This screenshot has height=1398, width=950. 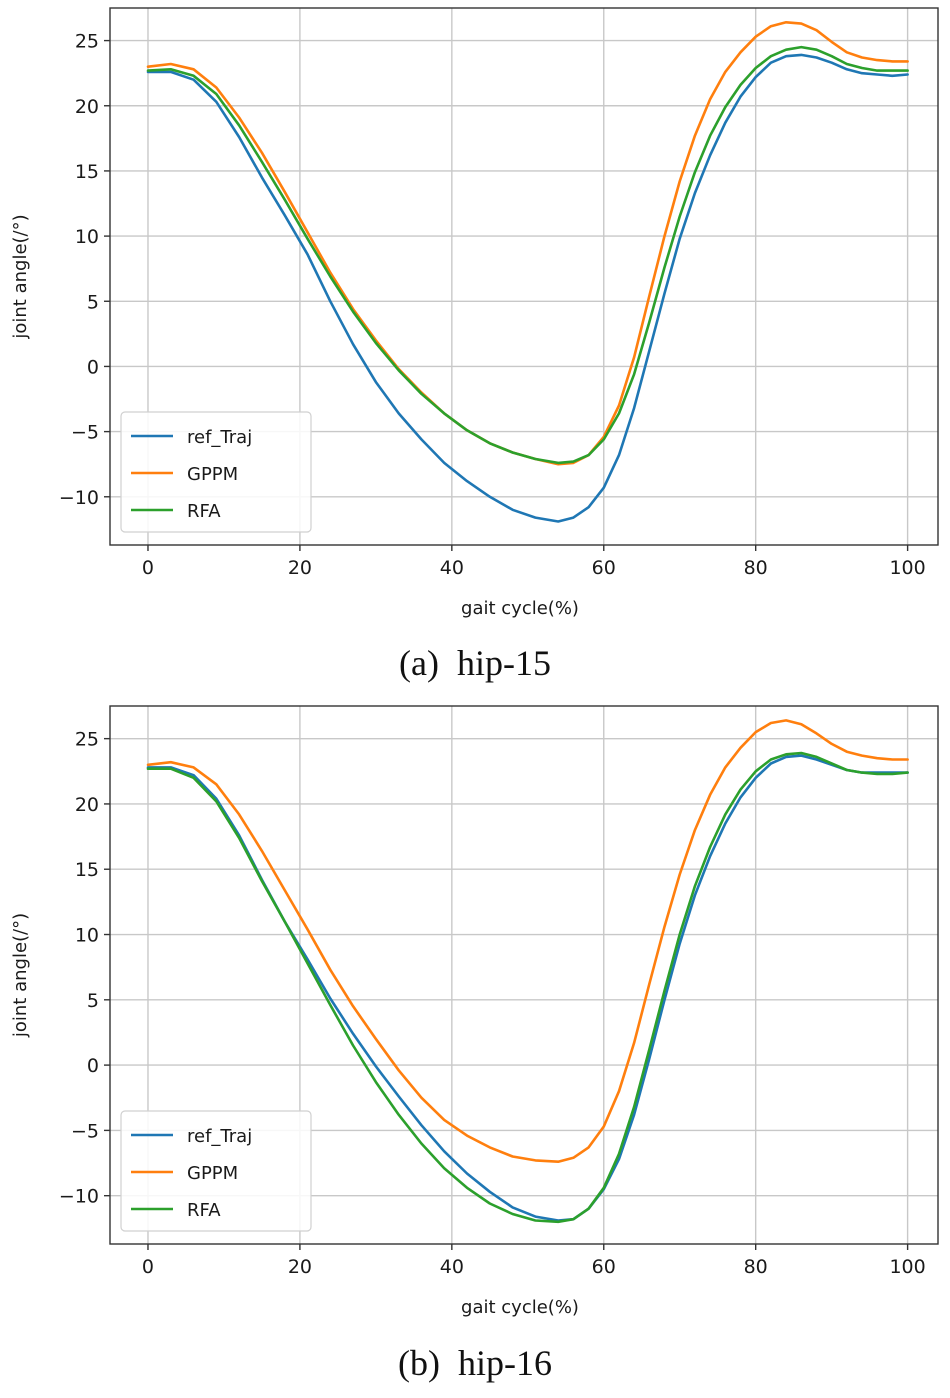 What do you see at coordinates (475, 663) in the screenshot?
I see `figure-caption: (a) hip-15` at bounding box center [475, 663].